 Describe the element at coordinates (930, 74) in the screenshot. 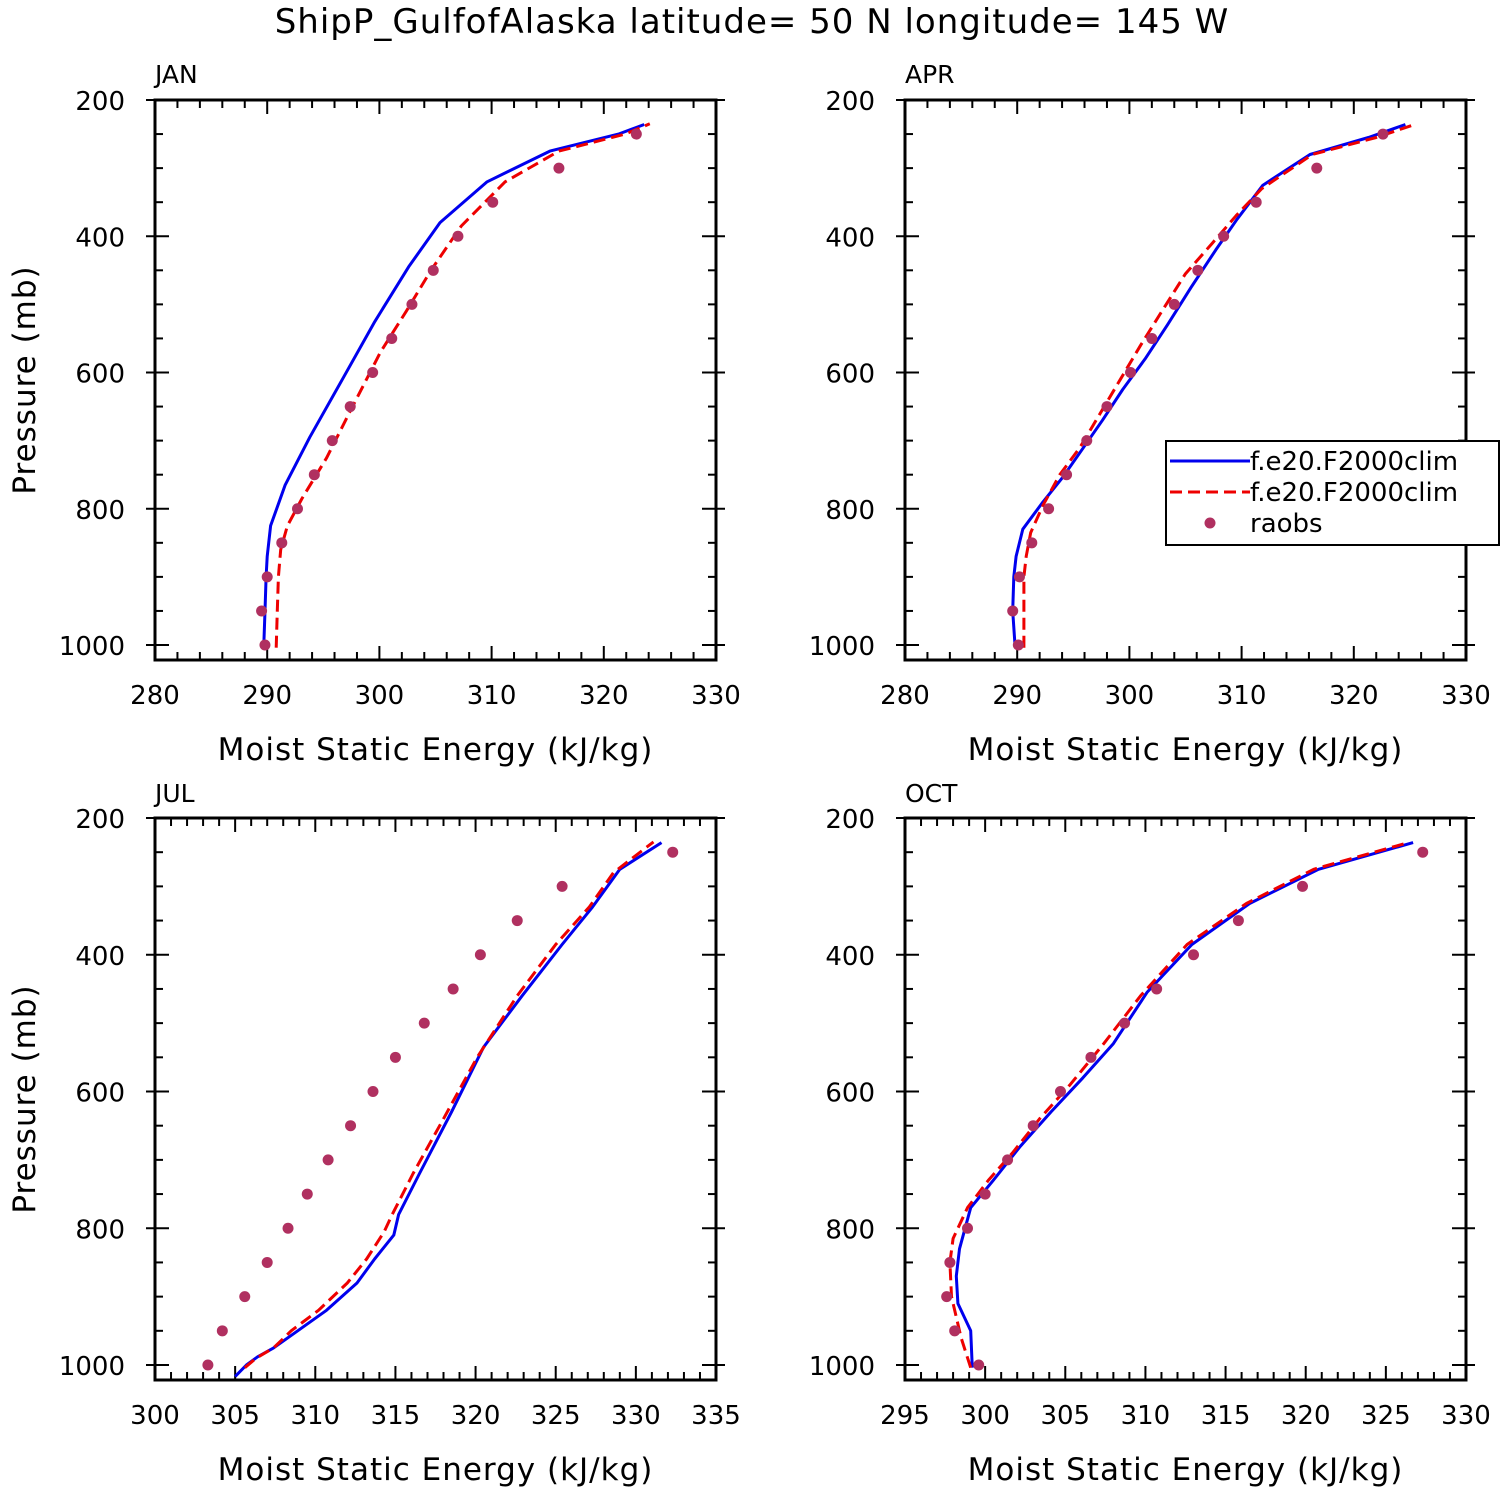

I see `panel-label: APR` at that location.